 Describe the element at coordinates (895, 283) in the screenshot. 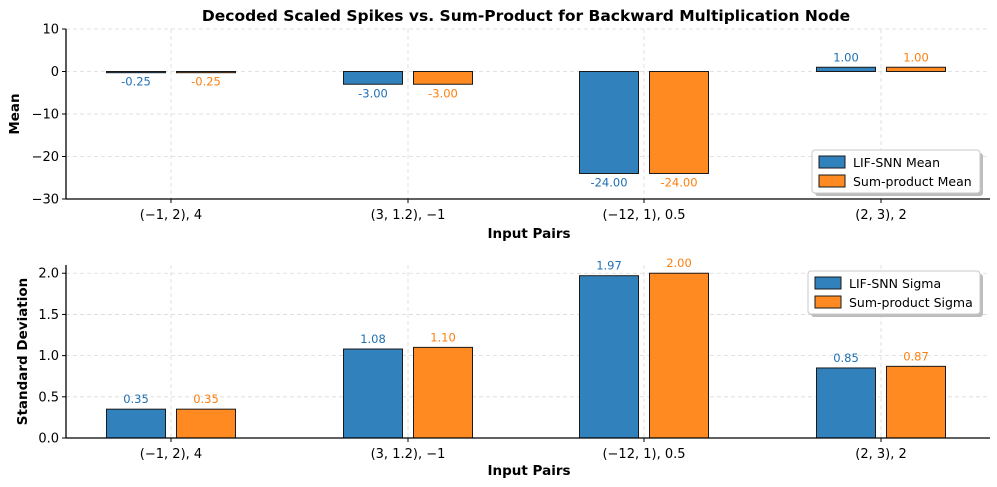

I see `legend-label: LIF-SNN Sigma` at that location.